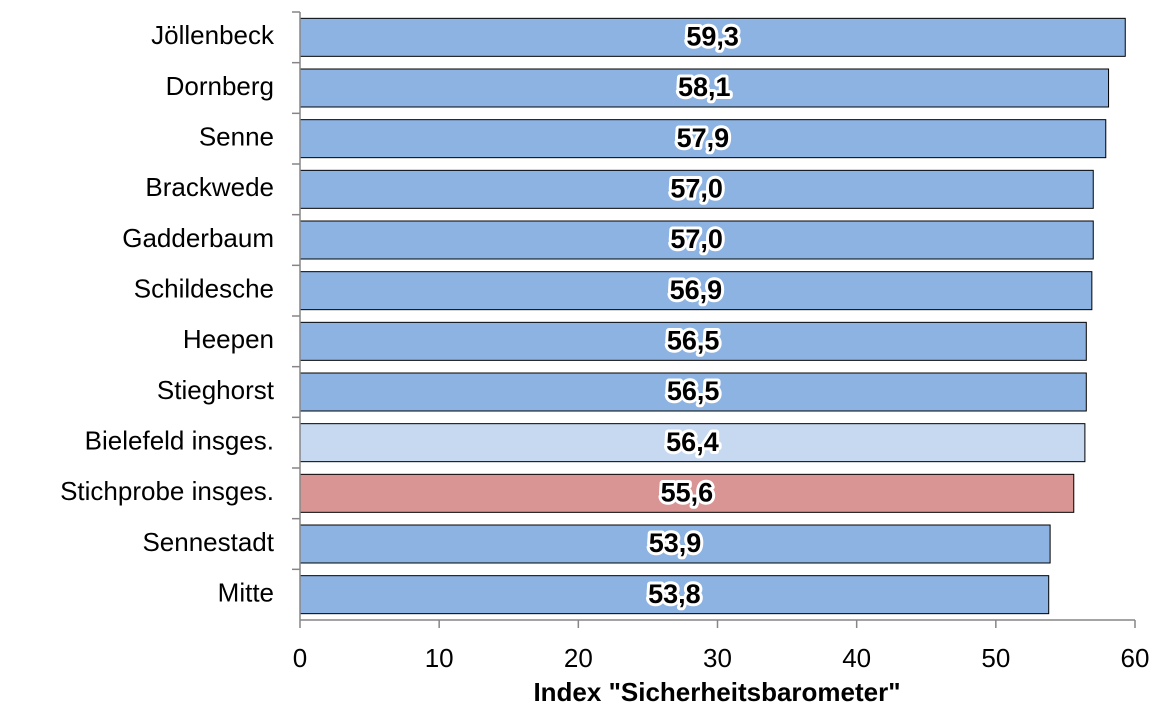 The width and height of the screenshot is (1157, 710). What do you see at coordinates (703, 138) in the screenshot?
I see `value-label: 57,9` at bounding box center [703, 138].